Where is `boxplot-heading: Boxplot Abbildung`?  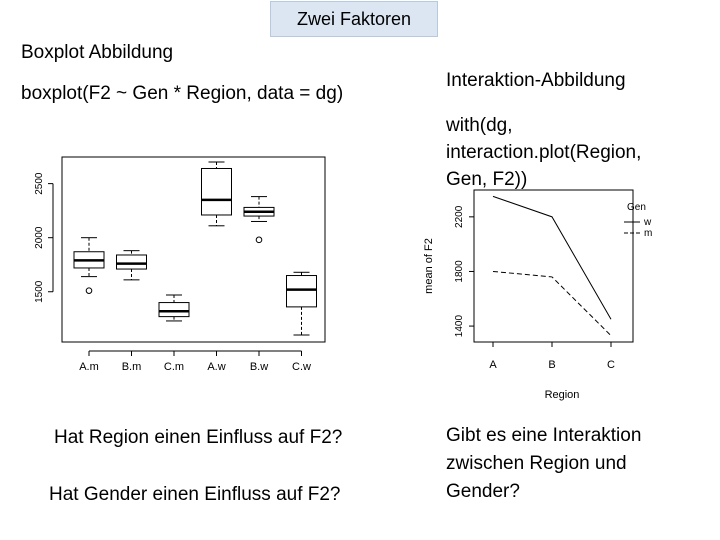
boxplot-heading: Boxplot Abbildung is located at coordinates (97, 52).